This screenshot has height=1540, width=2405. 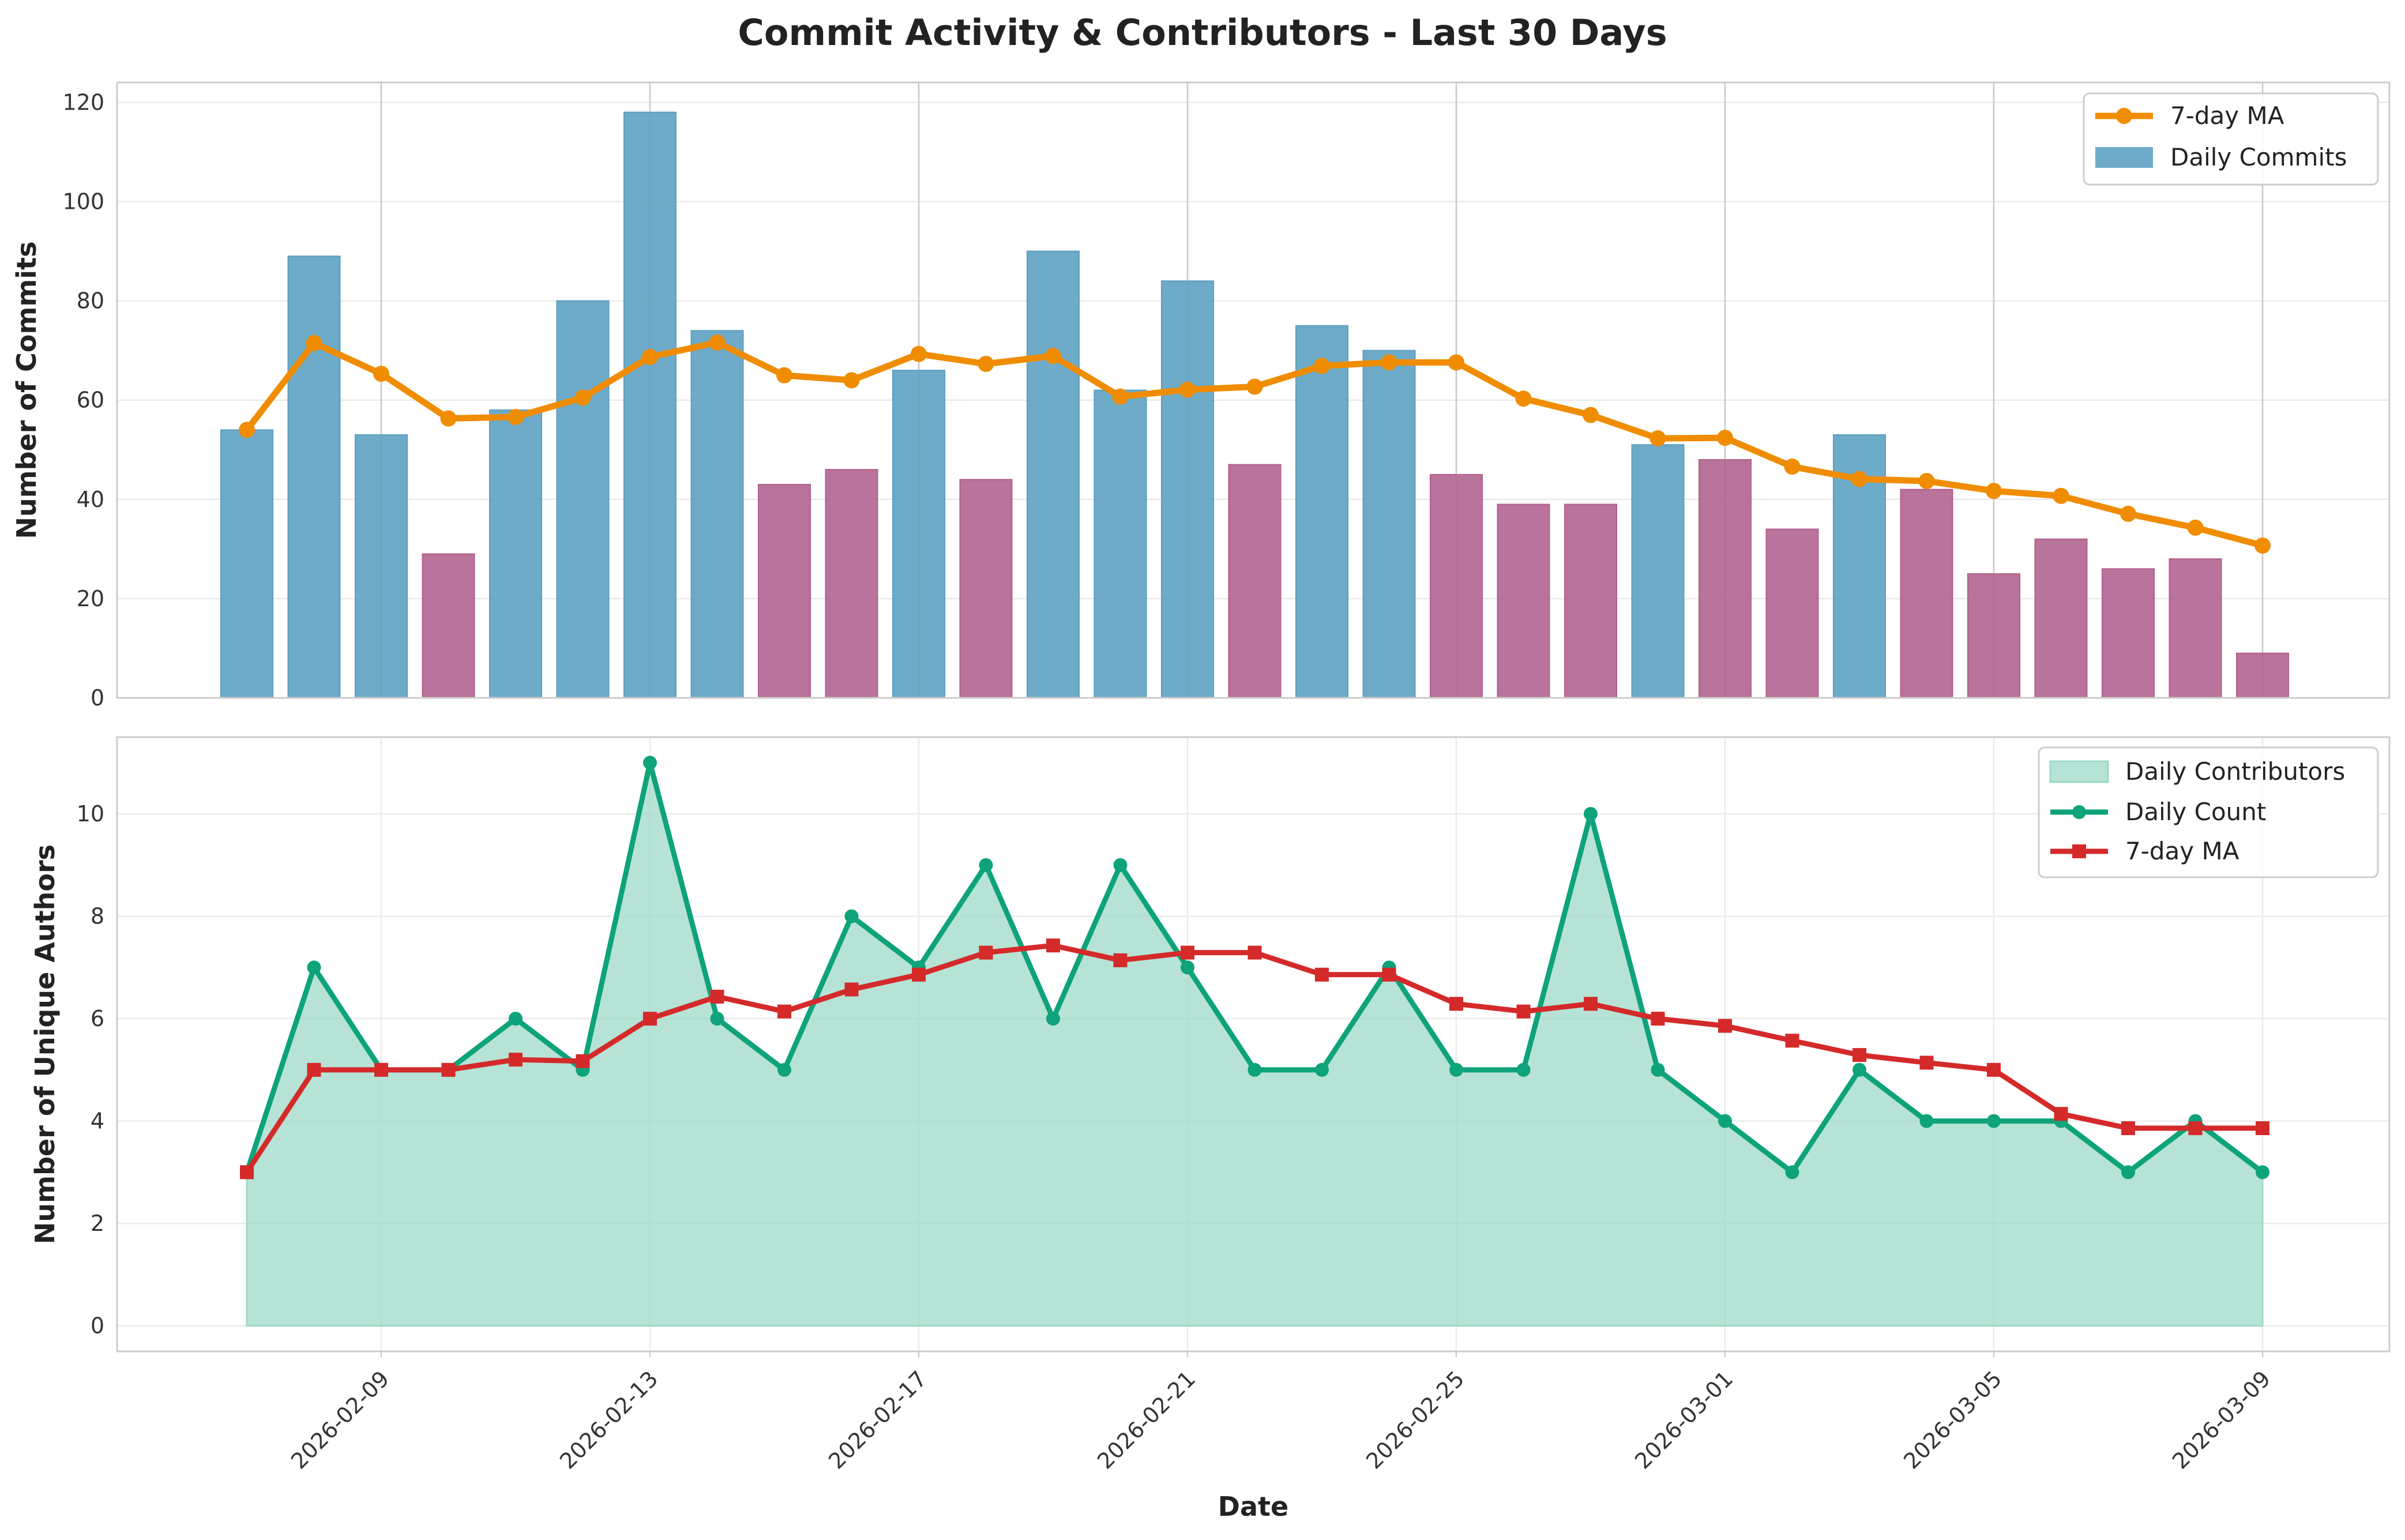 What do you see at coordinates (97, 698) in the screenshot?
I see `commits-y-tick-label: 0` at bounding box center [97, 698].